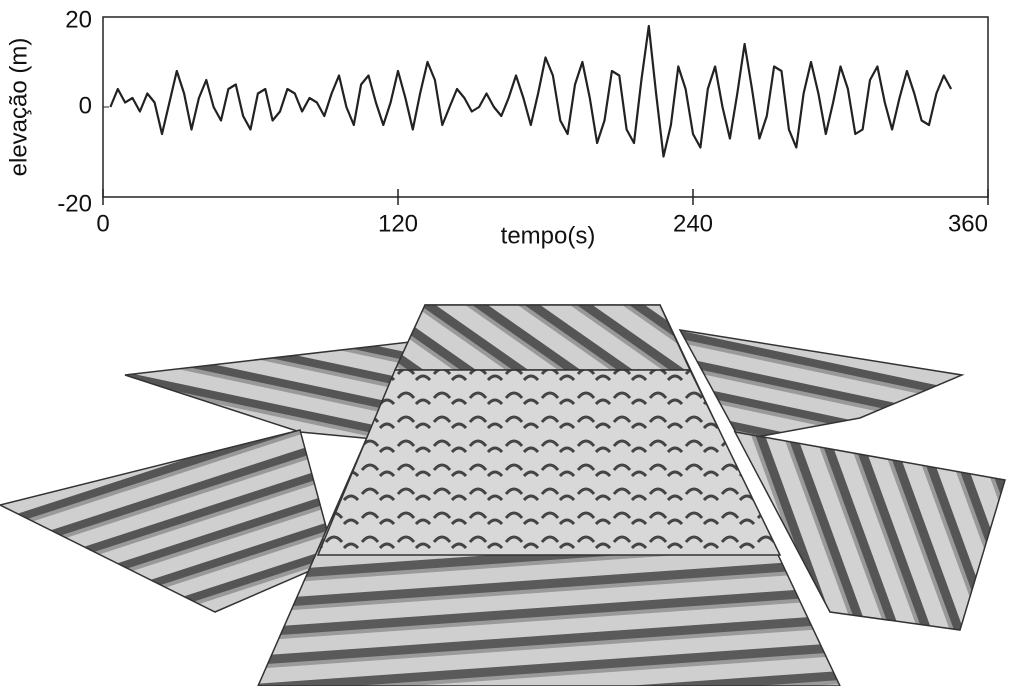 This screenshot has width=1010, height=691. Describe the element at coordinates (102, 223) in the screenshot. I see `x-tick-label: 0` at that location.